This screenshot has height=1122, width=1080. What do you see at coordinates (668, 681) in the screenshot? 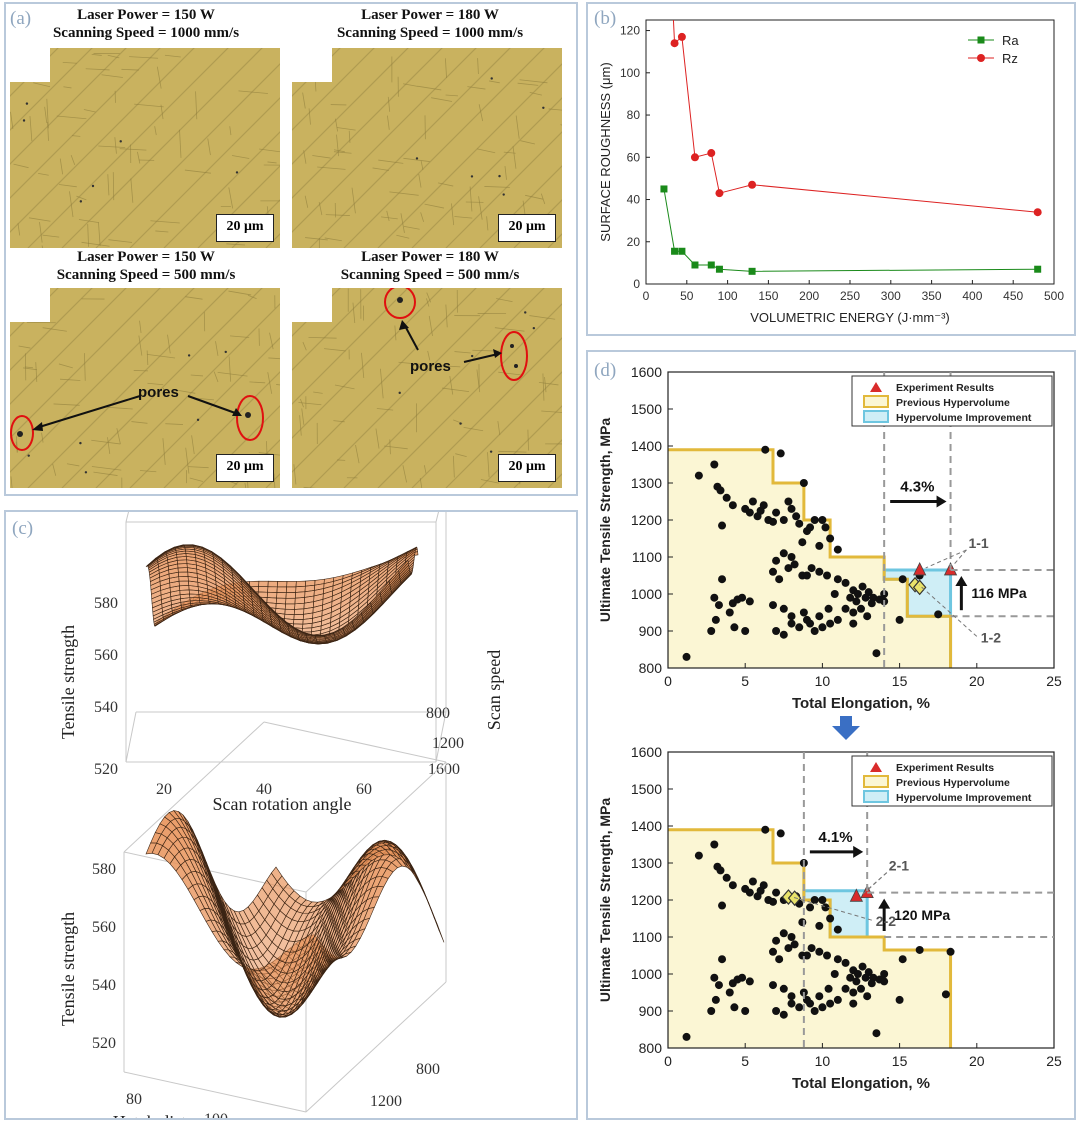
I see `x-tick-label: 0` at bounding box center [668, 681].